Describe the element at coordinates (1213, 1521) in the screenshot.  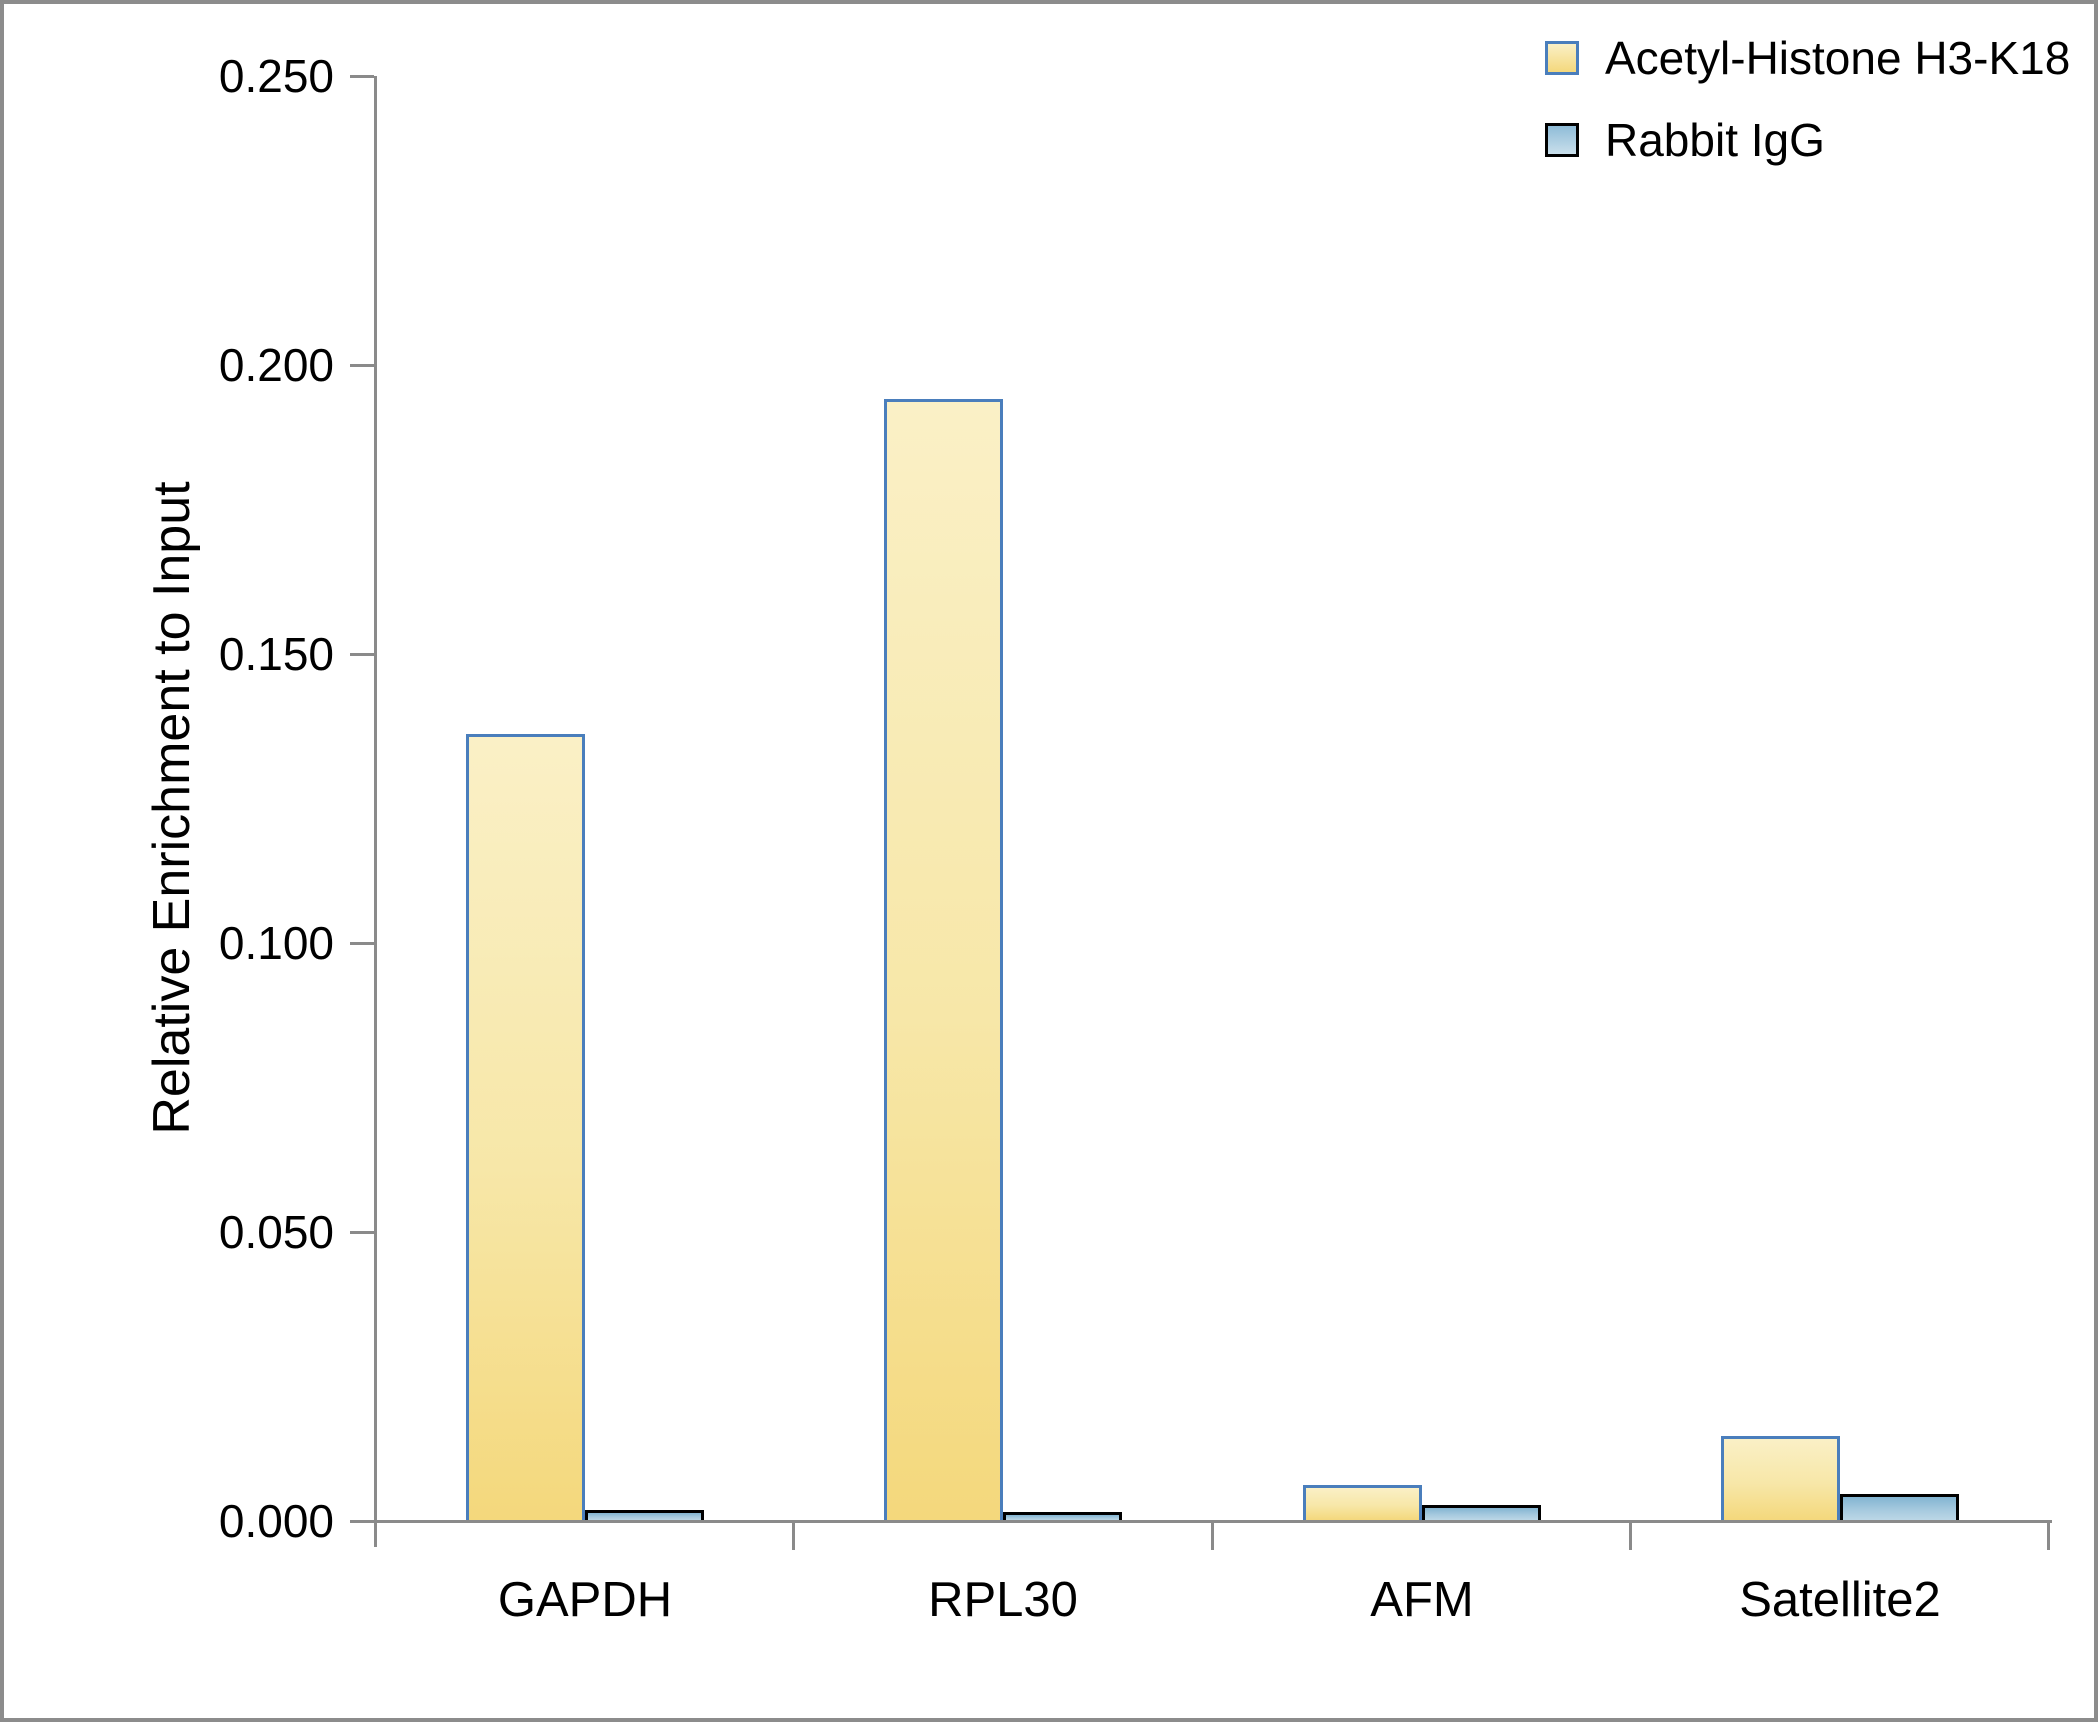
I see `x-axis-line` at that location.